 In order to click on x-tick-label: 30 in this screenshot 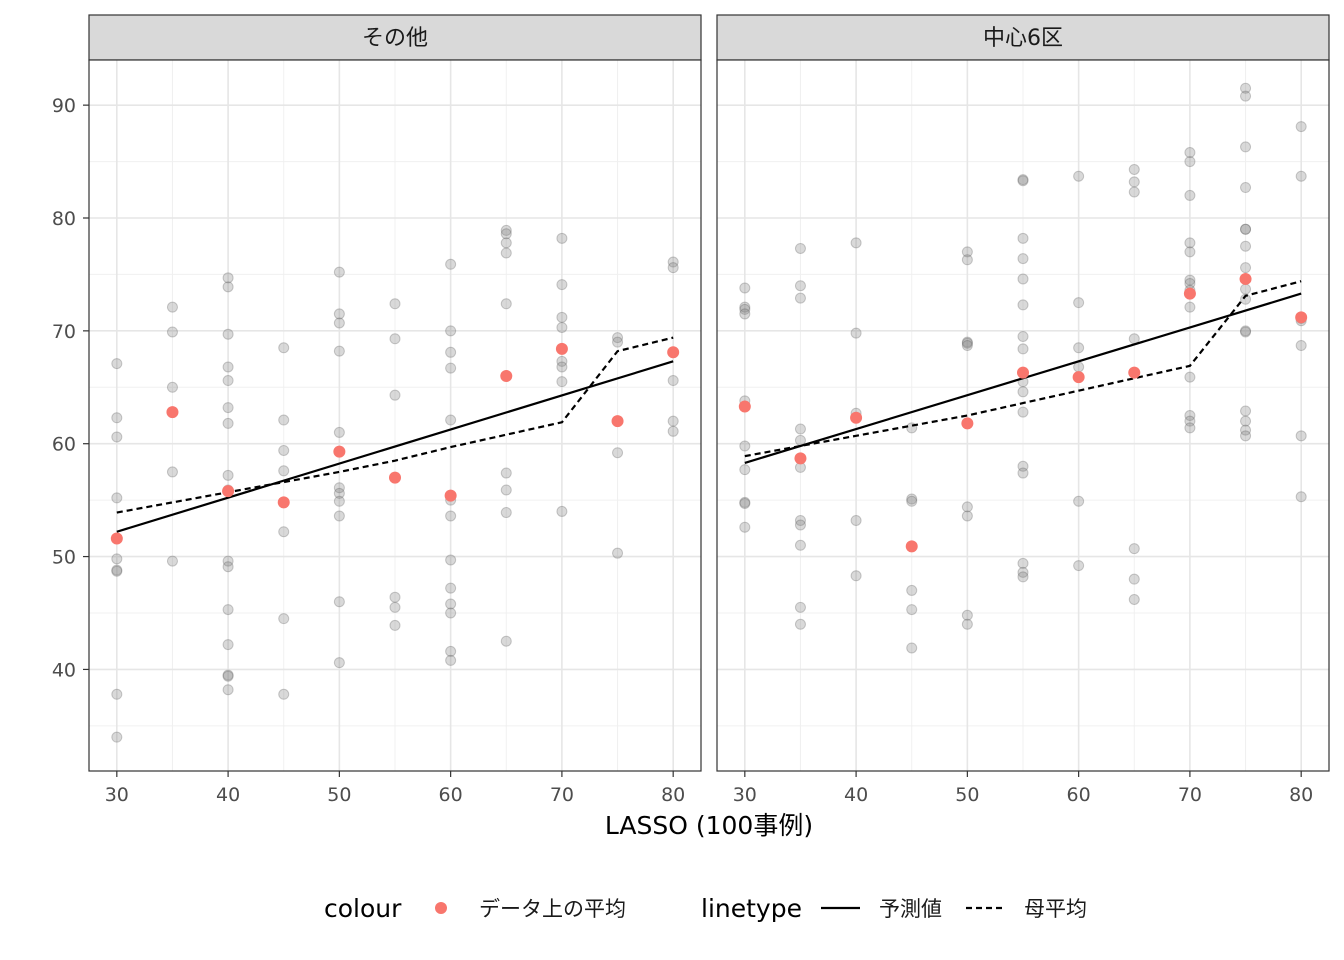, I will do `click(117, 795)`.